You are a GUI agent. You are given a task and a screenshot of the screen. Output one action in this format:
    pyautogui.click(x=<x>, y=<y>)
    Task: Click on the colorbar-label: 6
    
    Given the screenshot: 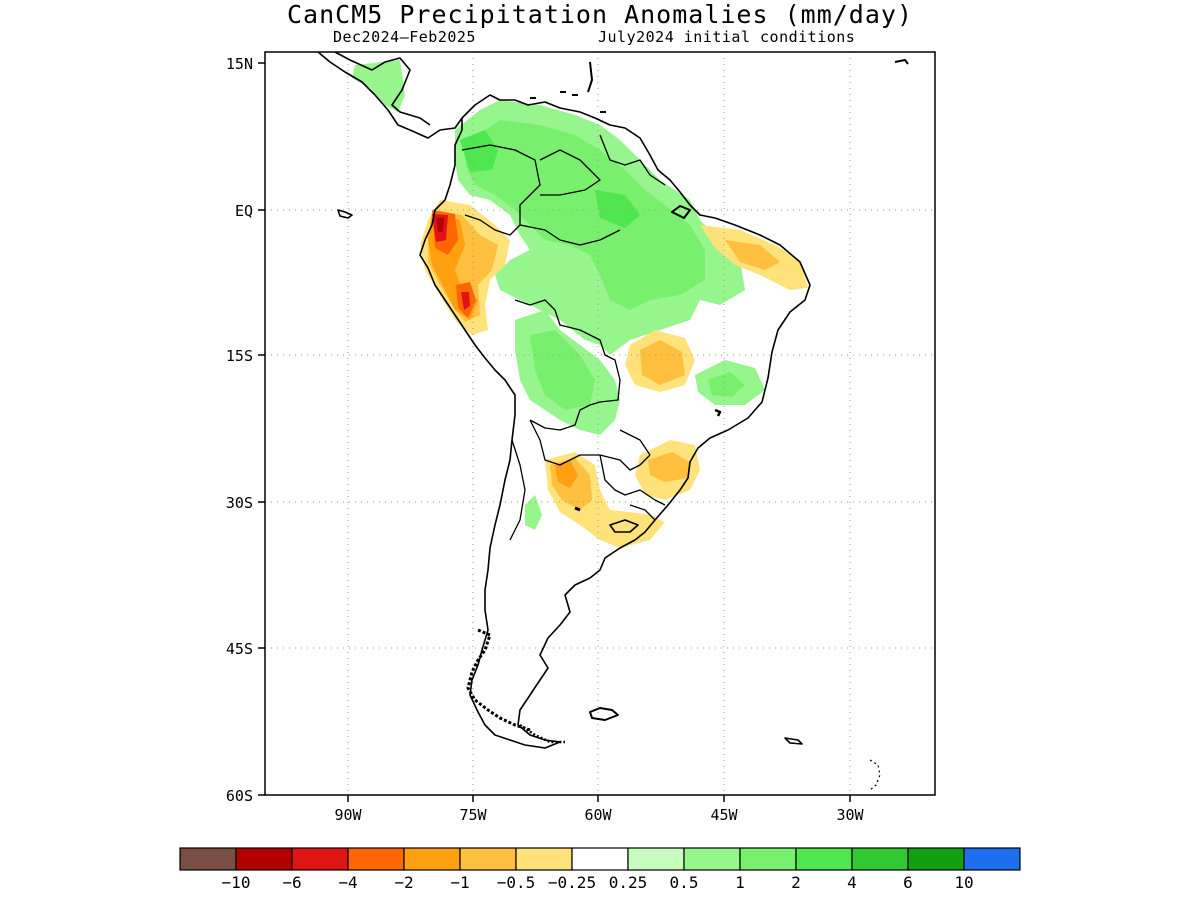 What is the action you would take?
    pyautogui.click(x=908, y=882)
    